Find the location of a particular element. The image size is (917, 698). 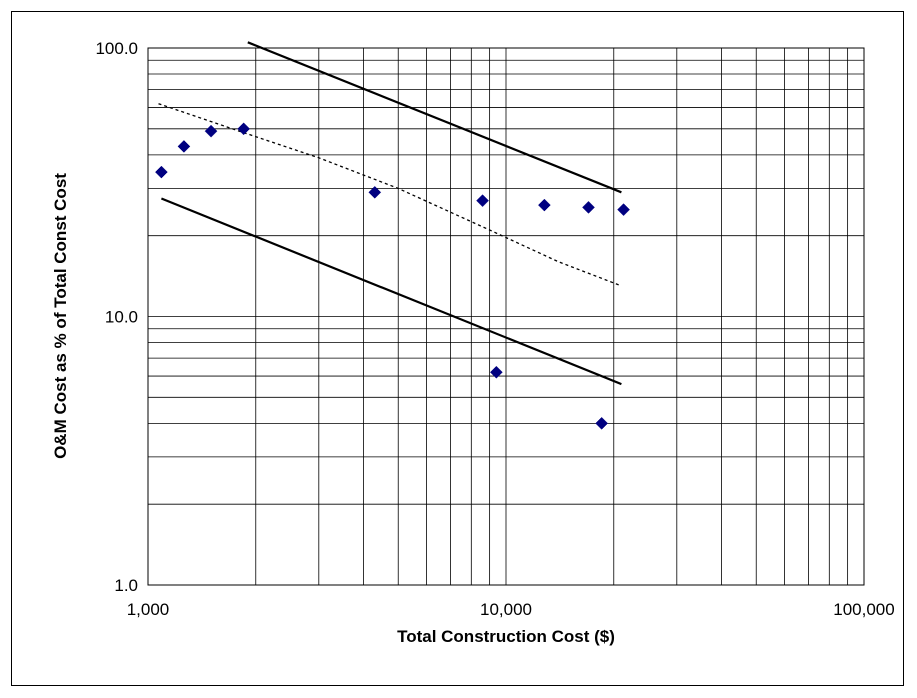

y-tick-label: 100.0 is located at coordinates (116, 48).